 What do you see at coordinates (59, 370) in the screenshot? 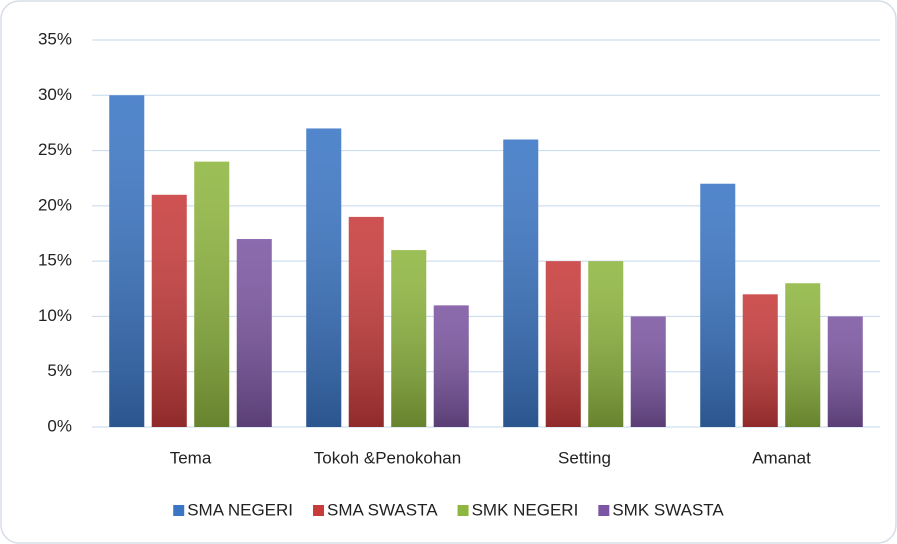
I see `y-tick-label: 5%` at bounding box center [59, 370].